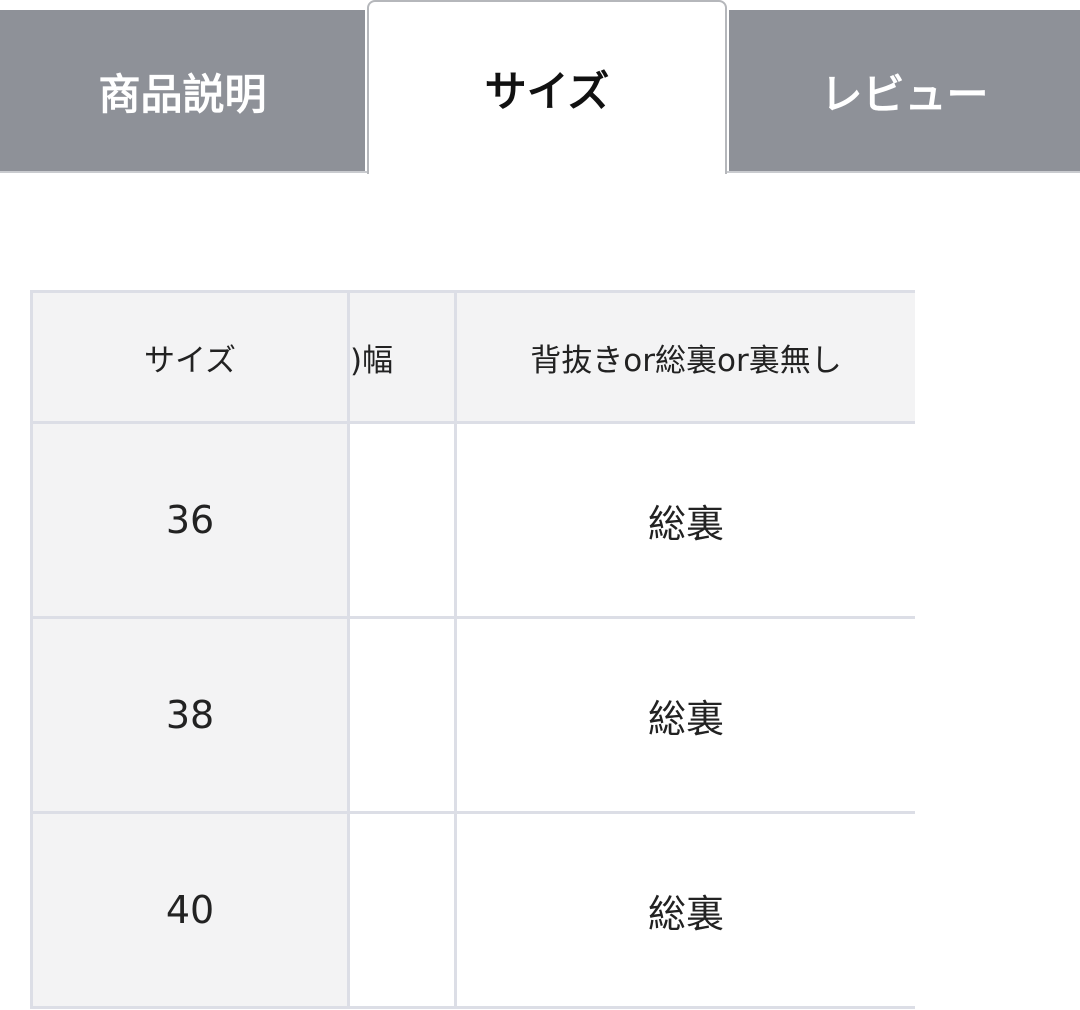 The image size is (1080, 1010). Describe the element at coordinates (402, 357) in the screenshot. I see `header-width: )幅` at that location.